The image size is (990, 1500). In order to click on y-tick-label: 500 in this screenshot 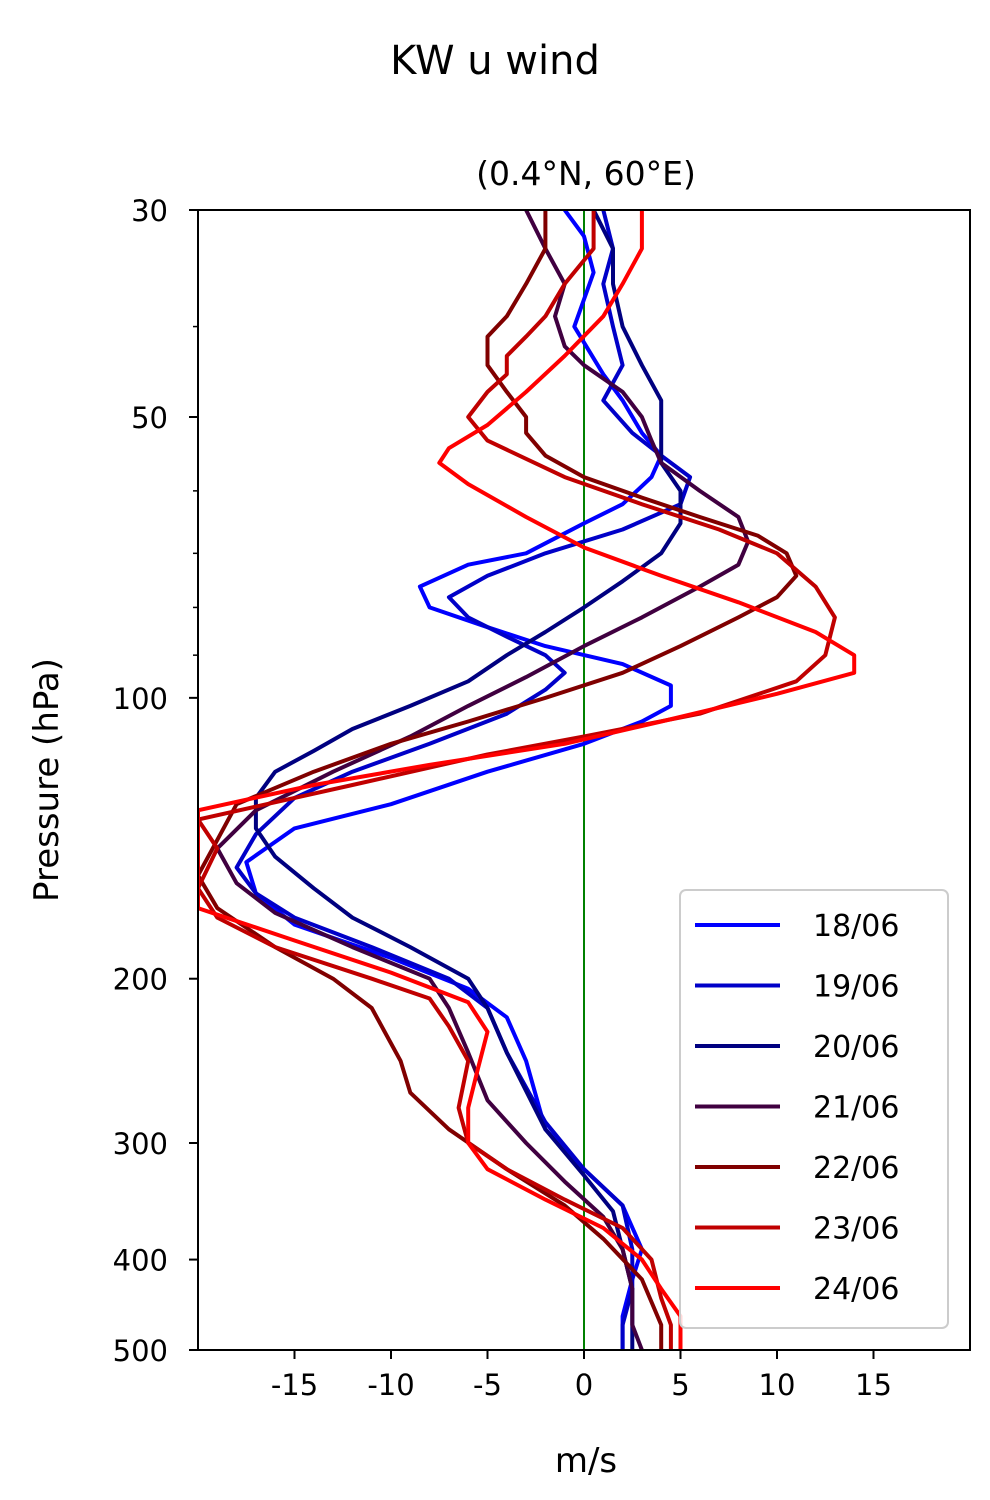, I will do `click(140, 1351)`.